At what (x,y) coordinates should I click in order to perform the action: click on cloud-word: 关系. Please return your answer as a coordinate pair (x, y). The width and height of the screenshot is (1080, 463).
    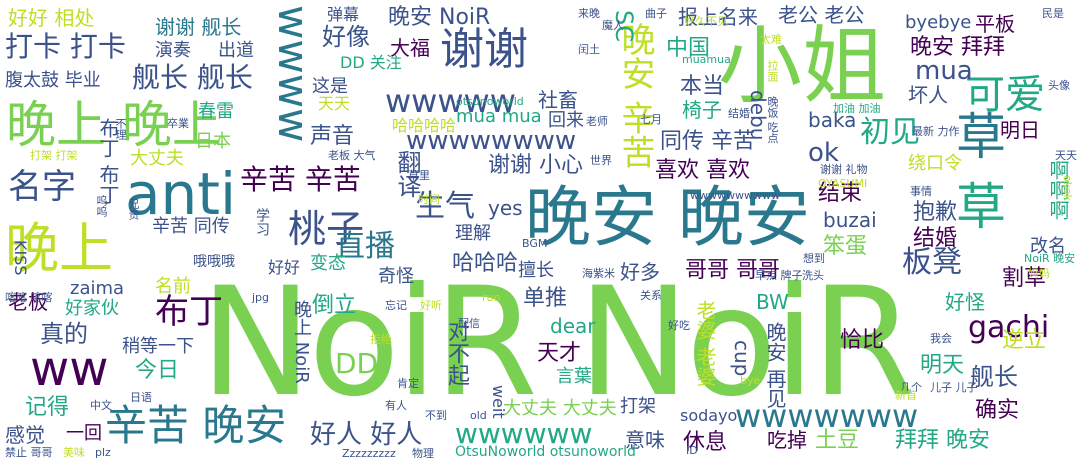
    Looking at the image, I should click on (651, 295).